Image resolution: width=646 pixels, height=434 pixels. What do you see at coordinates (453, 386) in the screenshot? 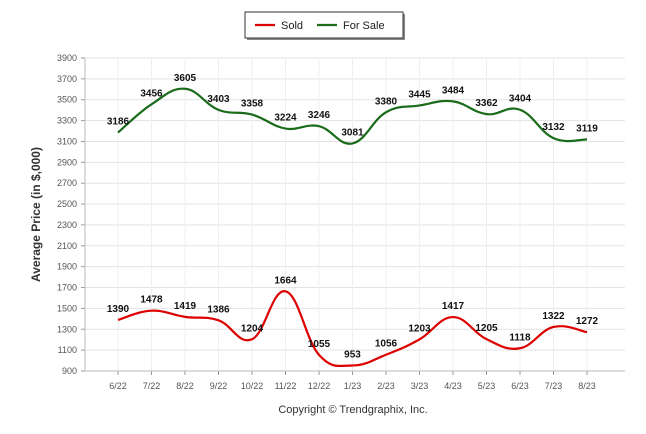
I see `x-tick-label: 4/23` at bounding box center [453, 386].